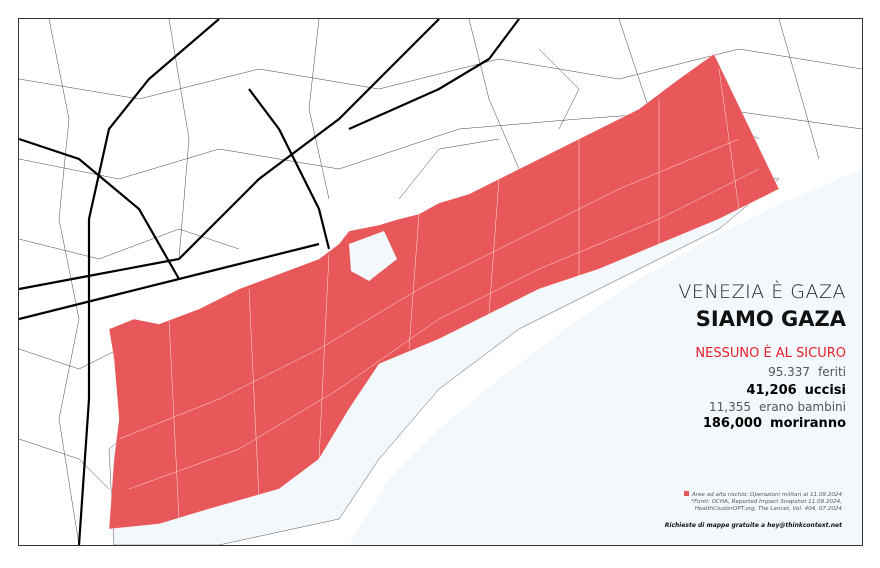 Image resolution: width=880 pixels, height=568 pixels. Describe the element at coordinates (802, 407) in the screenshot. I see `stat-label: erano bambini` at that location.